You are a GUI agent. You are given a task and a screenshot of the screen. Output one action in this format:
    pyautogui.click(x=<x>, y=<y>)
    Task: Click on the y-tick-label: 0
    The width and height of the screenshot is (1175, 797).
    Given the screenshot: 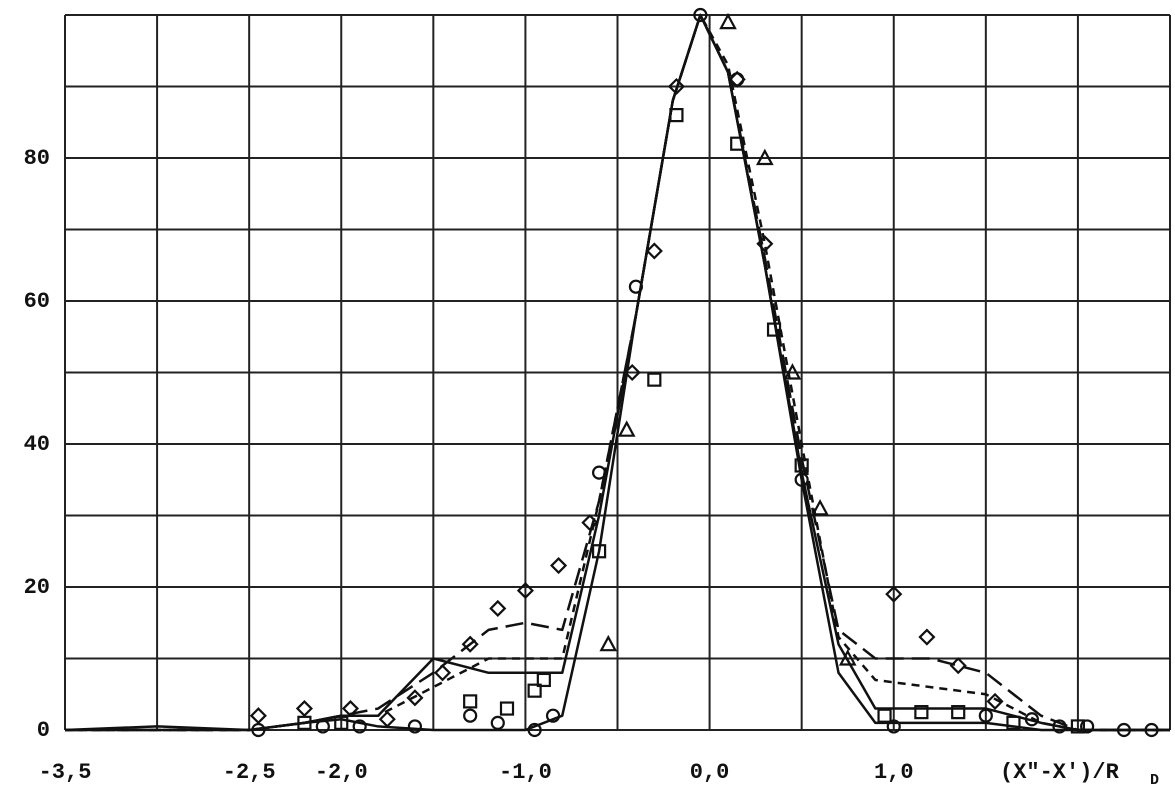 What is the action you would take?
    pyautogui.click(x=43, y=730)
    